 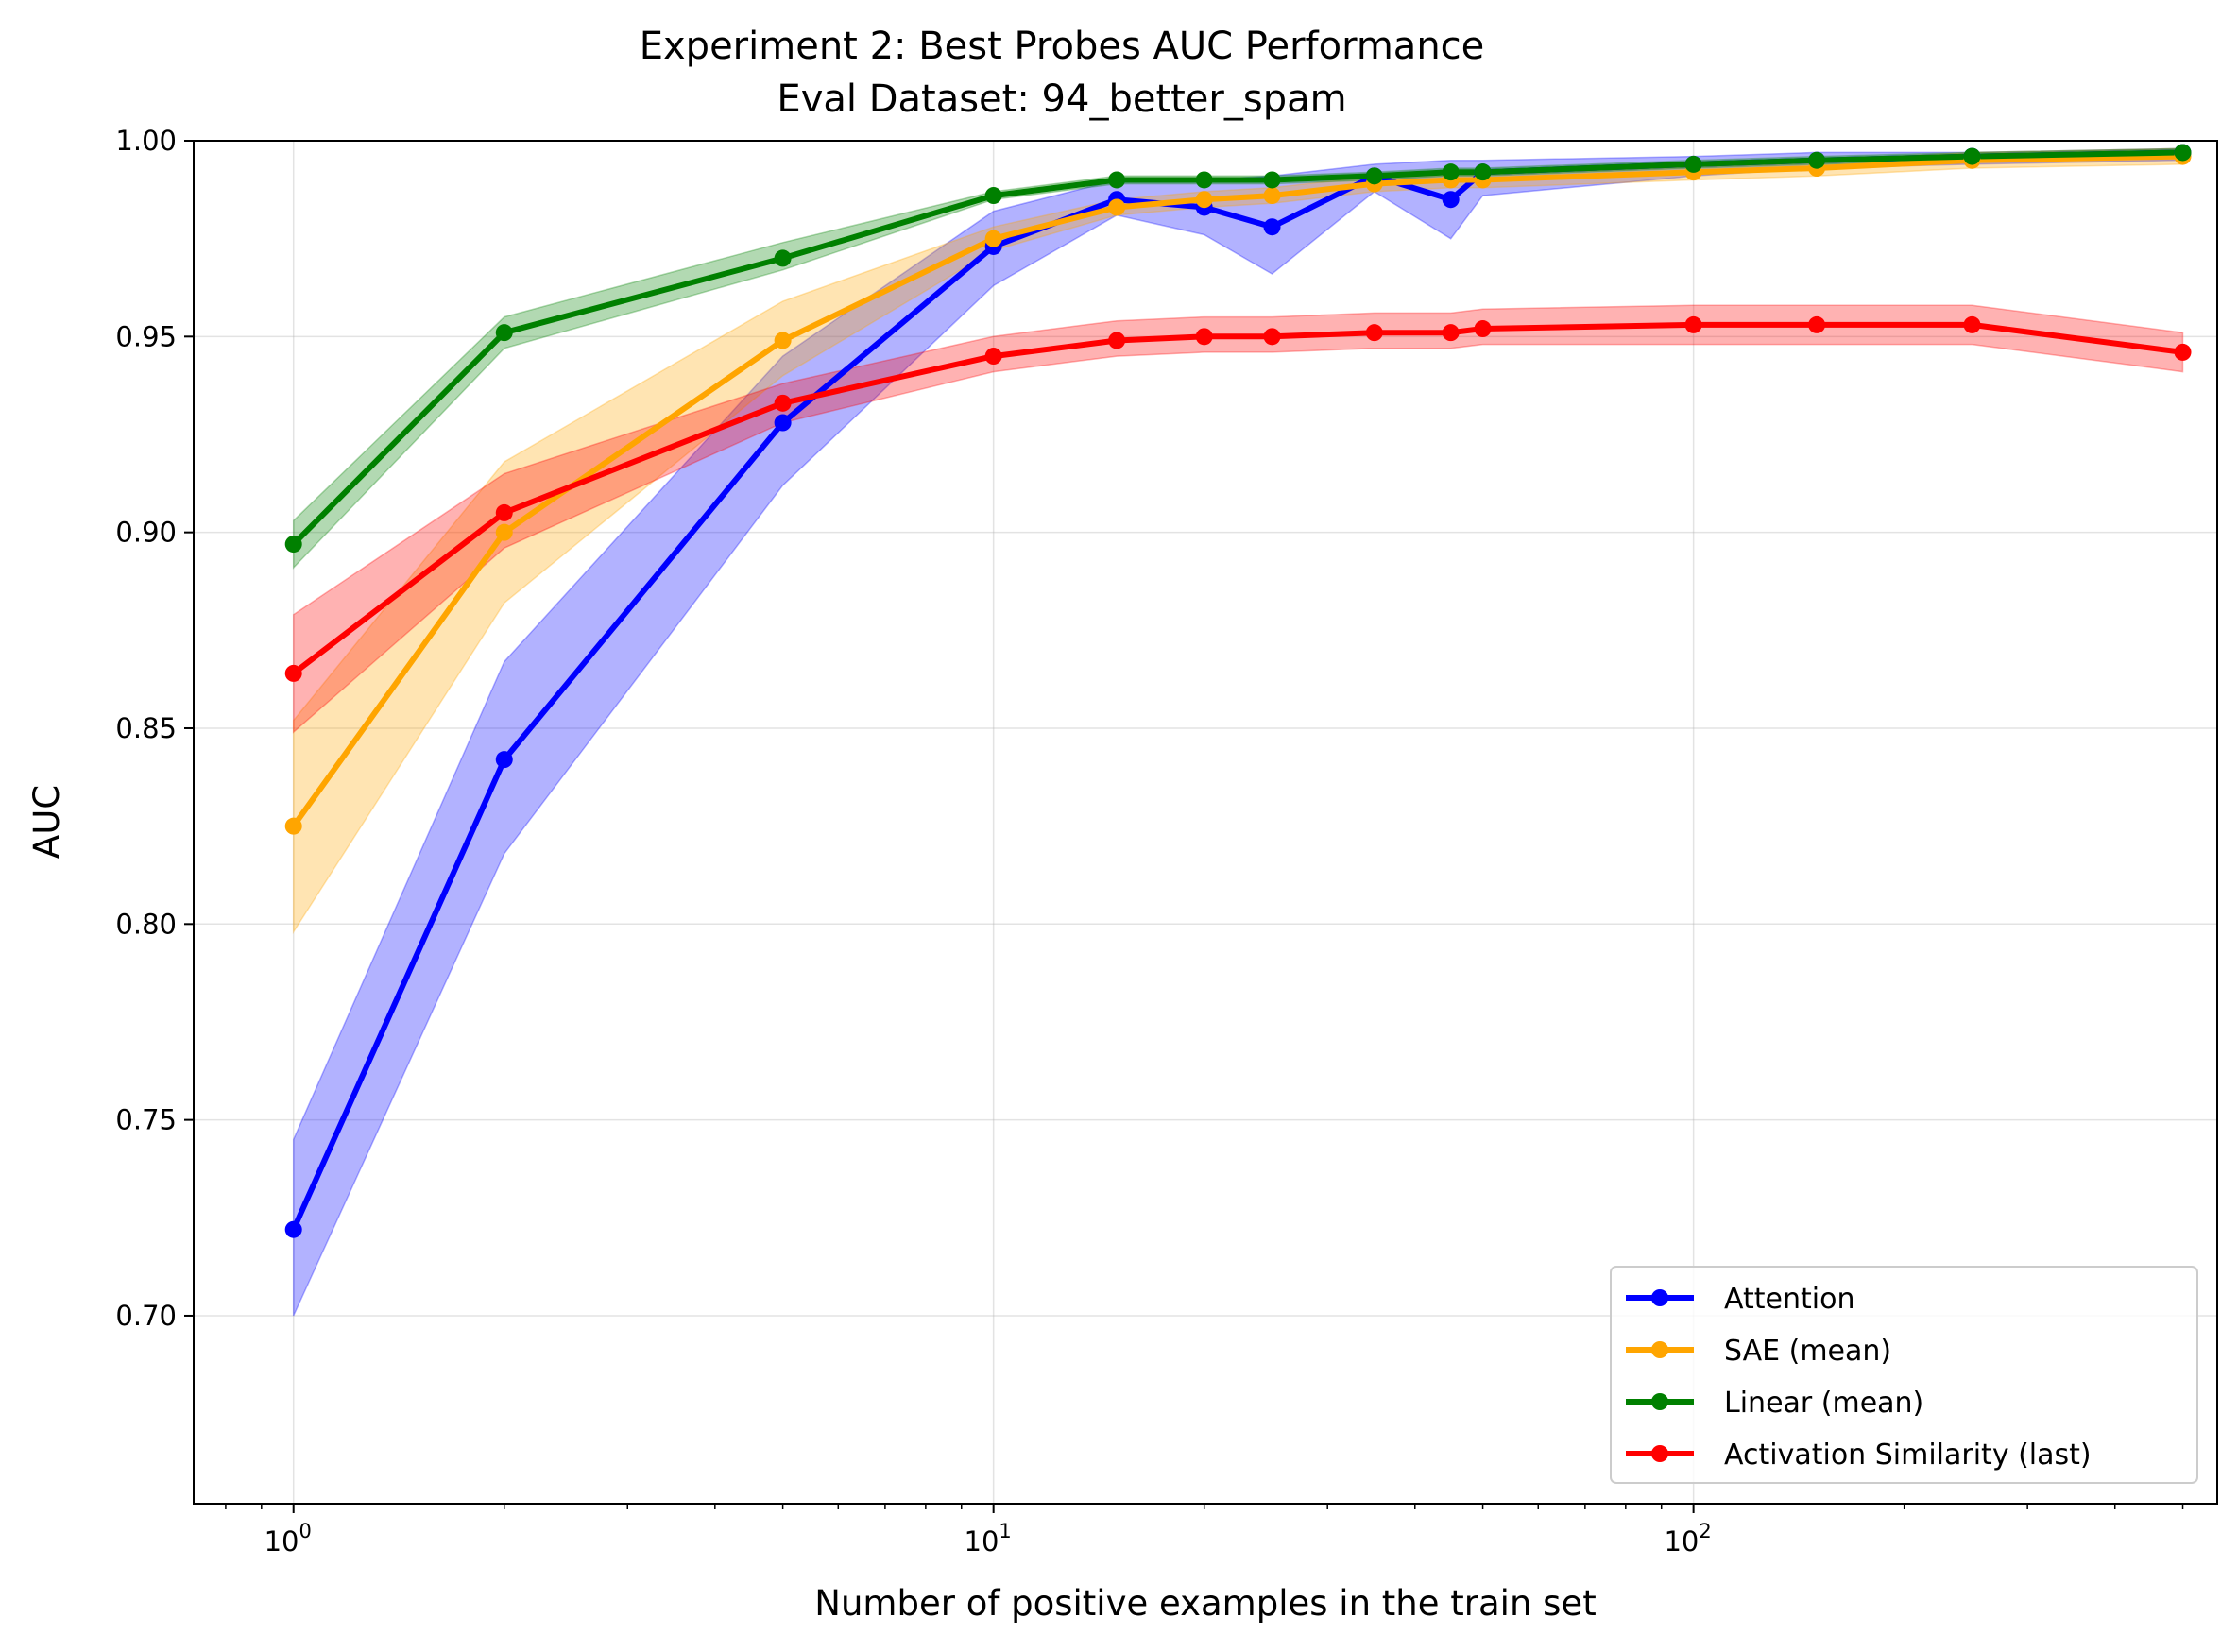 I want to click on y-tick-label: 0.85, so click(x=146, y=728).